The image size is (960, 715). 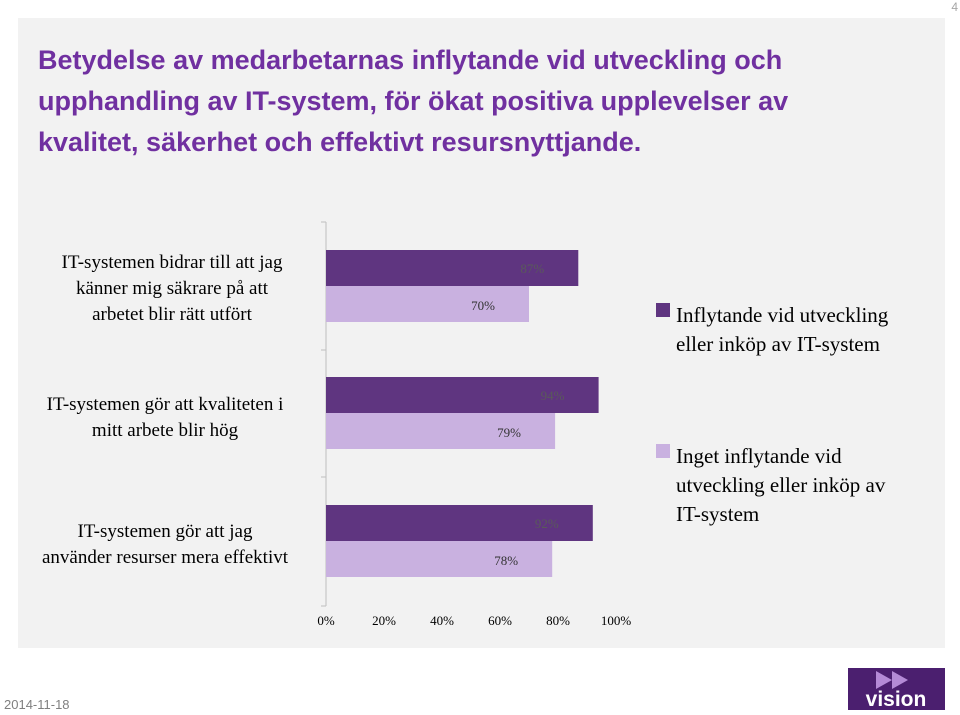 What do you see at coordinates (782, 315) in the screenshot?
I see `legend-label: Inflytande vid utveckling` at bounding box center [782, 315].